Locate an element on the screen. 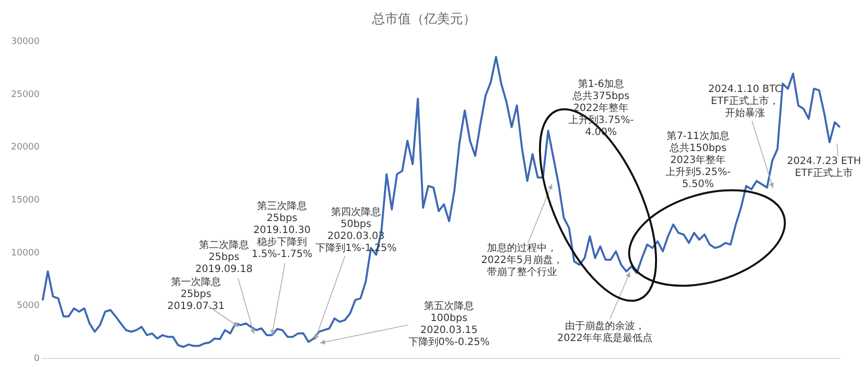 This screenshot has width=865, height=367. annotation: 加息的过程中， 2022年5月崩盘，带崩了整个行业 is located at coordinates (522, 261).